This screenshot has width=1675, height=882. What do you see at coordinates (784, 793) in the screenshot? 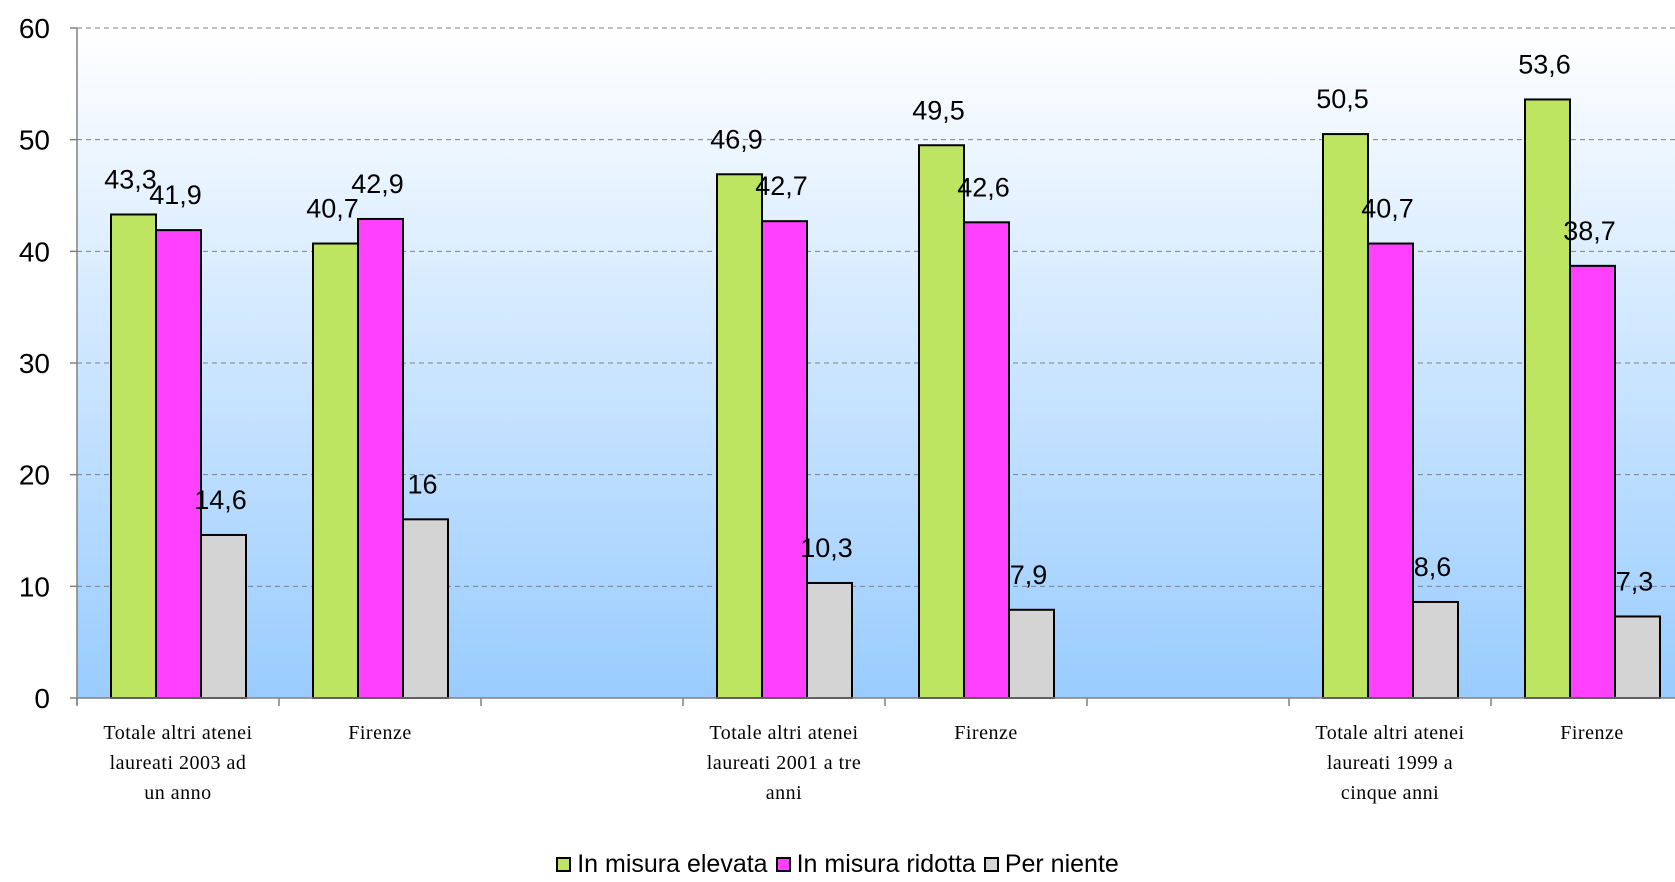
I see `x-tick-label: anni` at bounding box center [784, 793].